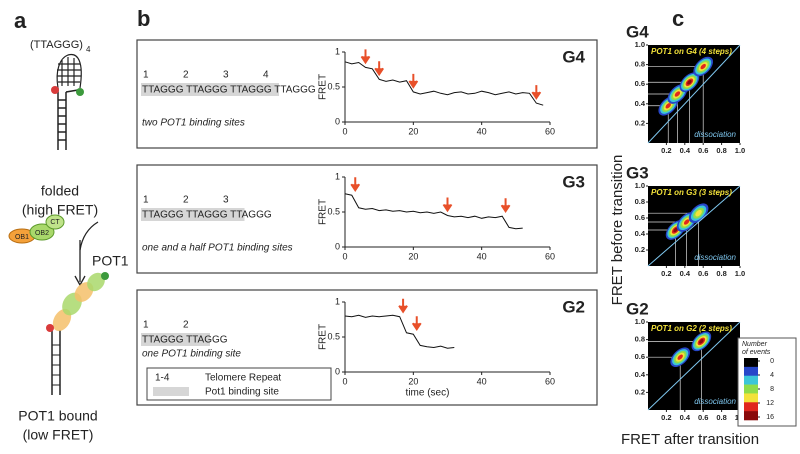 The width and height of the screenshot is (800, 454). Describe the element at coordinates (637, 31) in the screenshot. I see `construct-title: G4` at that location.